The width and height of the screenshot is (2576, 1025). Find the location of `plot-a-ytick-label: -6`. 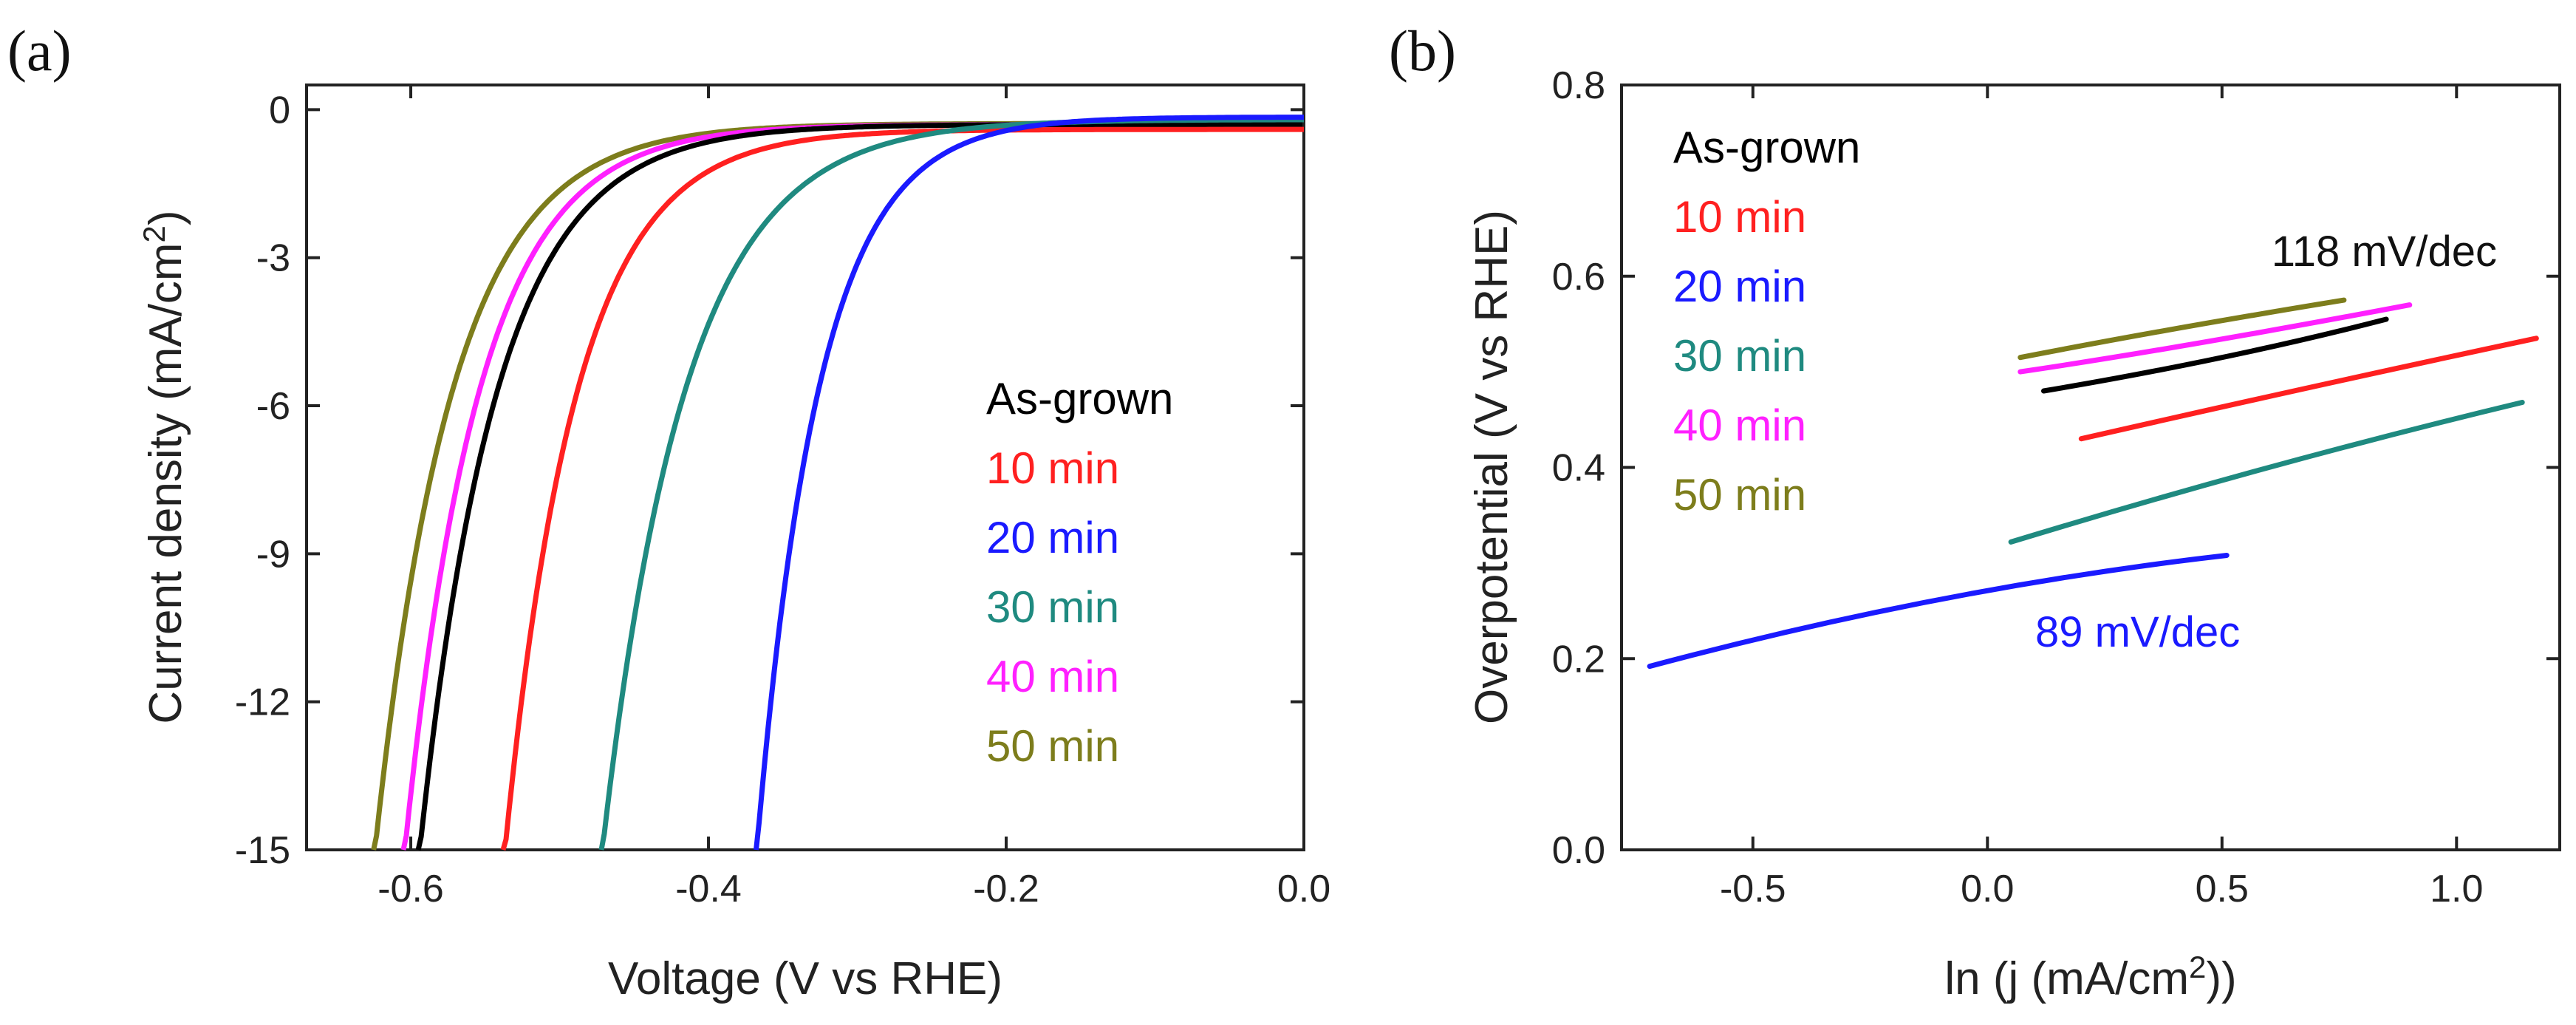

plot-a-ytick-label: -6 is located at coordinates (273, 407).